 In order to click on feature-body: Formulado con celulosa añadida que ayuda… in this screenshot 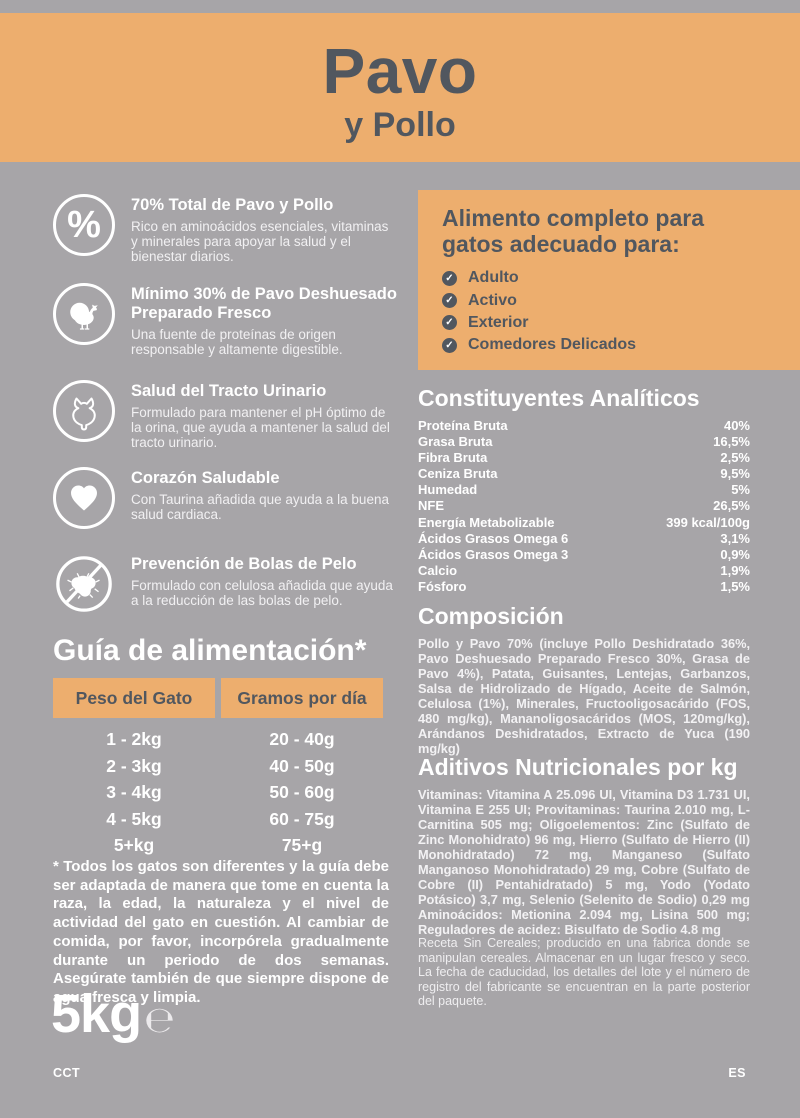, I will do `click(262, 593)`.